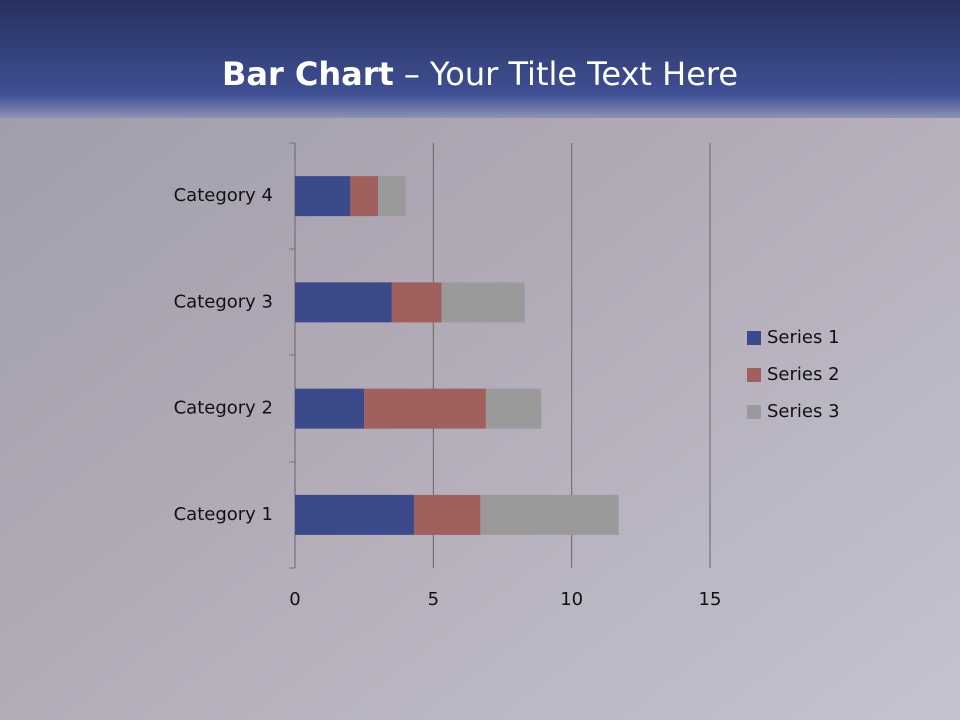  Describe the element at coordinates (223, 195) in the screenshot. I see `y-tick-label: Category 4` at that location.